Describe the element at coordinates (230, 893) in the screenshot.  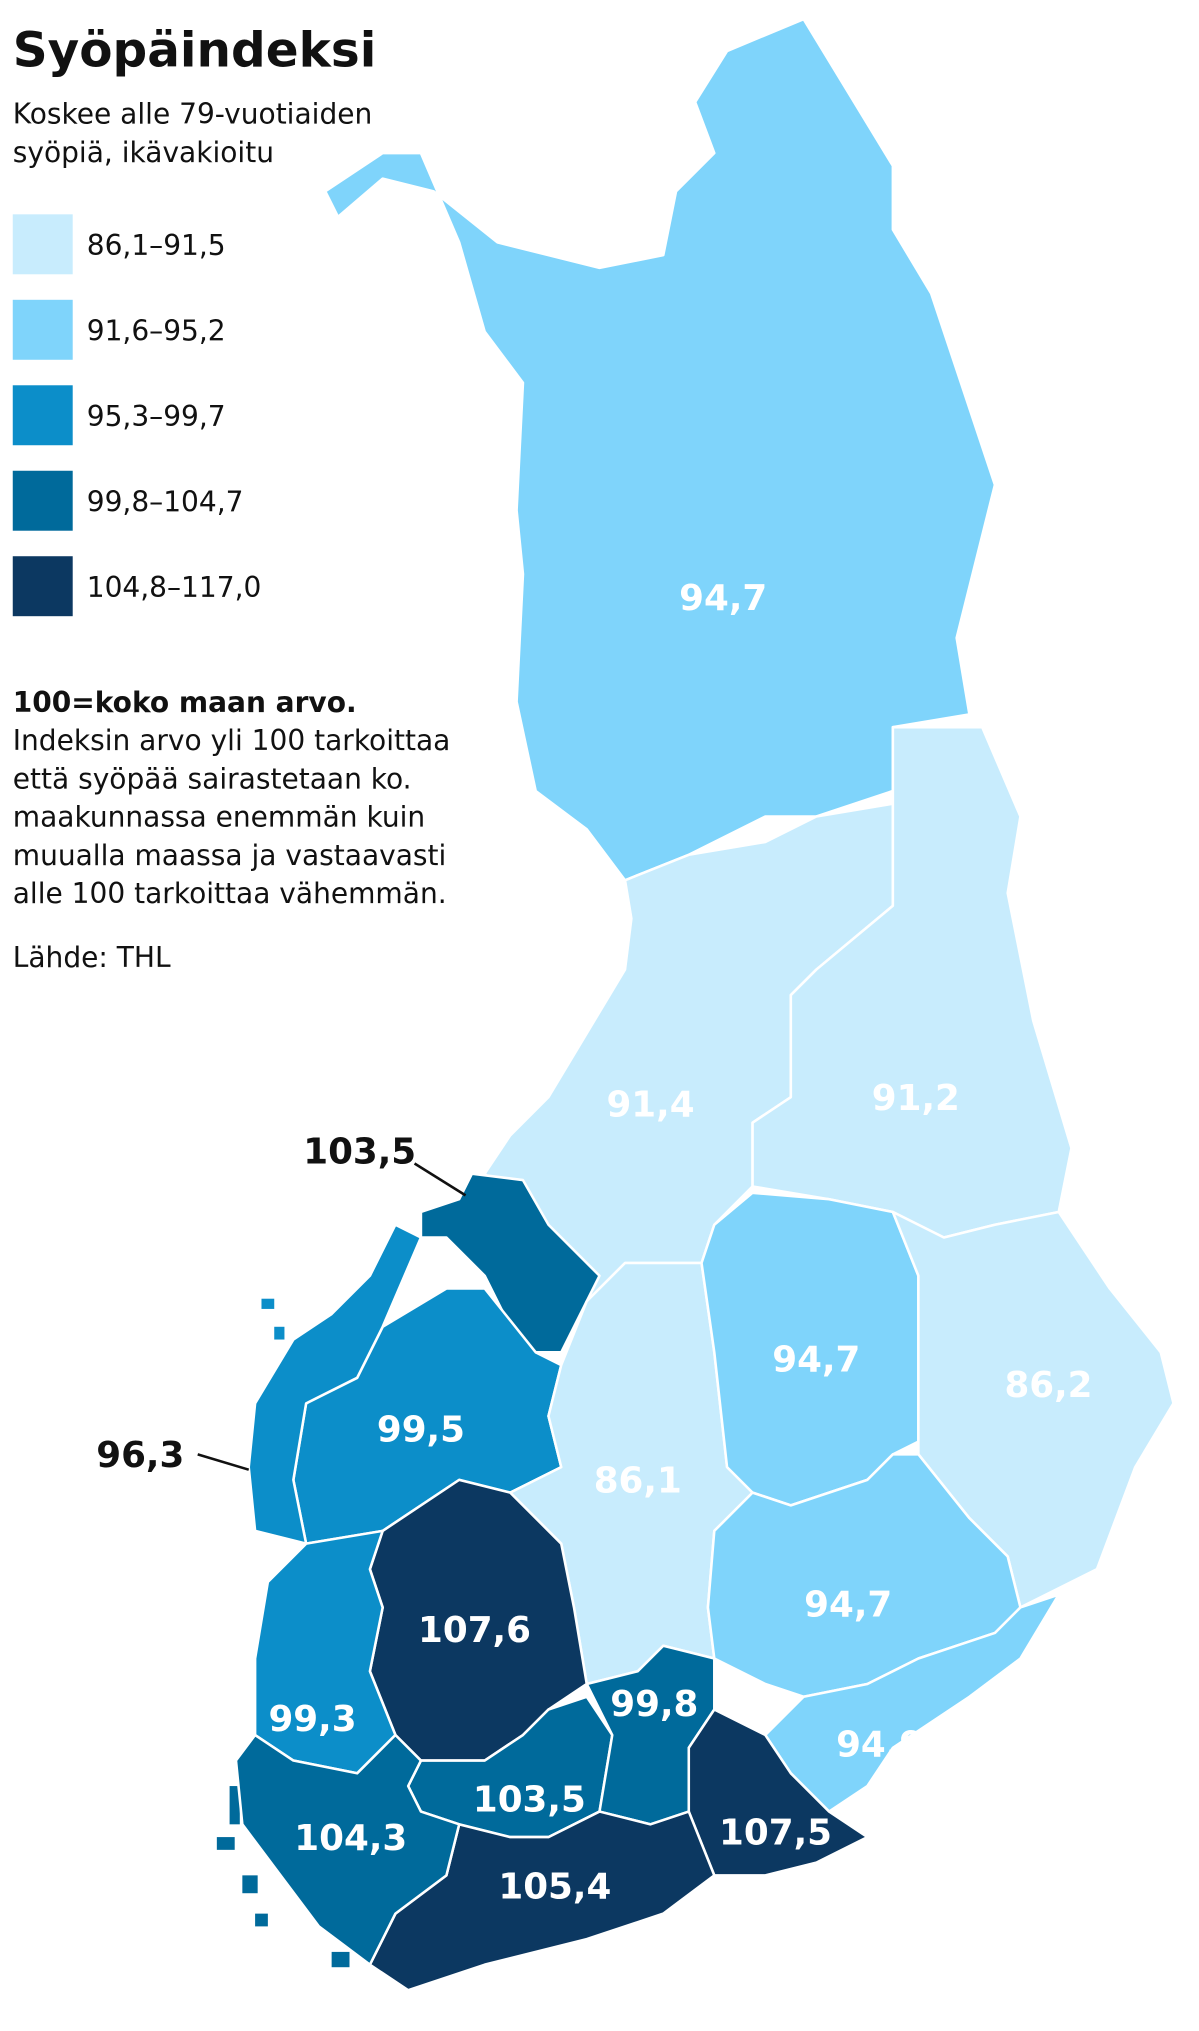
I see `note-line: alle 100 tarkoittaa vähemmän.` at that location.